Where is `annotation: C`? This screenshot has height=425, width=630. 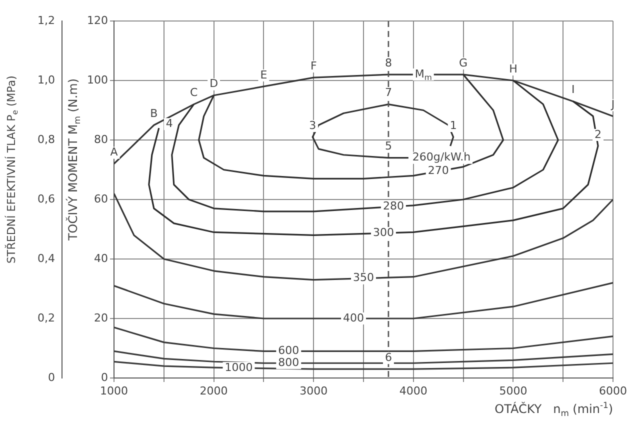
annotation: C is located at coordinates (194, 93).